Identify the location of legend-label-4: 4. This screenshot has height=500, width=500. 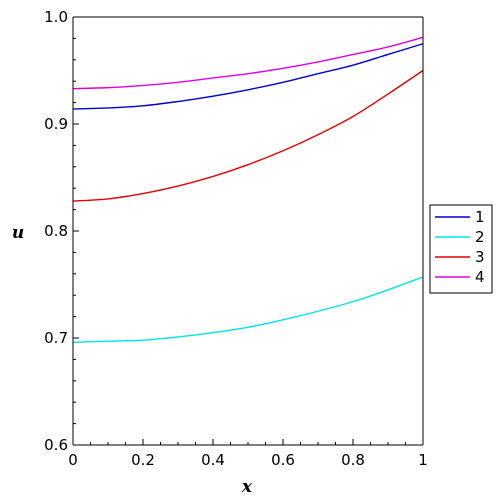
(480, 277).